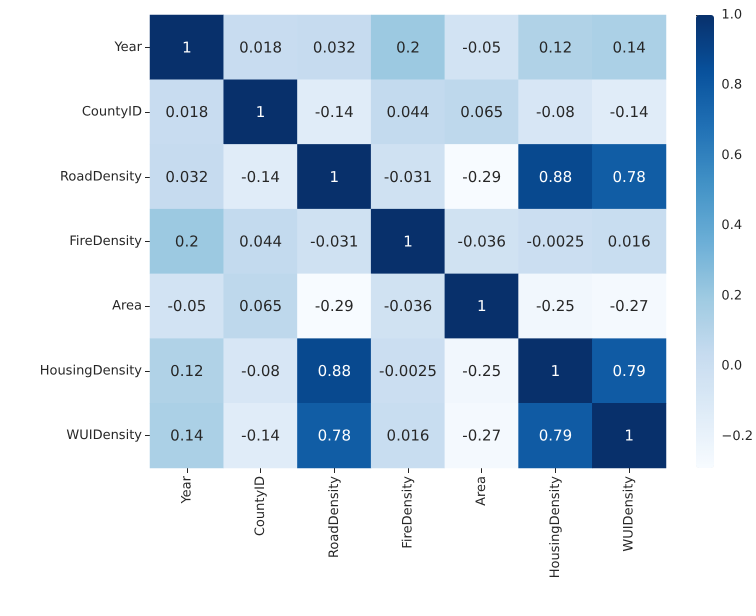  Describe the element at coordinates (104, 436) in the screenshot. I see `y-tick-label: WUIDensity` at that location.